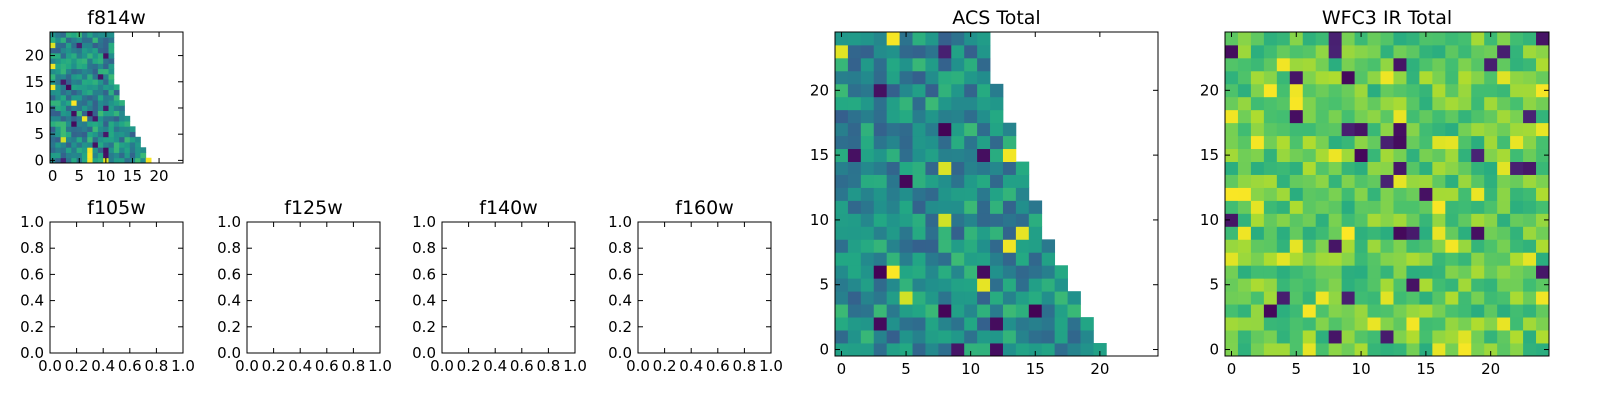 The width and height of the screenshot is (1600, 400). What do you see at coordinates (971, 194) in the screenshot?
I see `heatmap-cells` at bounding box center [971, 194].